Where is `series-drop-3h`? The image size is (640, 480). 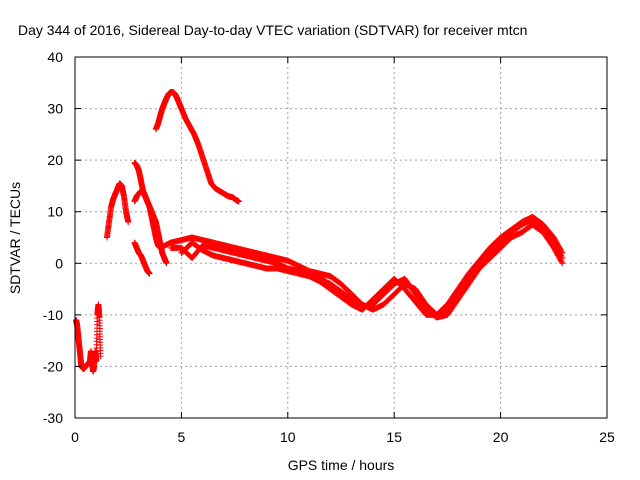
series-drop-3h is located at coordinates (142, 258).